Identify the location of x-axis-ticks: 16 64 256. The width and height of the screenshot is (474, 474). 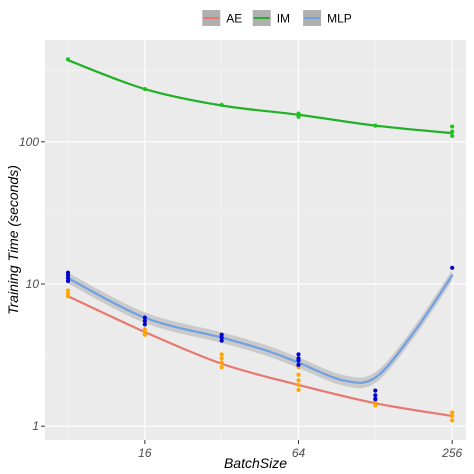
(300, 450).